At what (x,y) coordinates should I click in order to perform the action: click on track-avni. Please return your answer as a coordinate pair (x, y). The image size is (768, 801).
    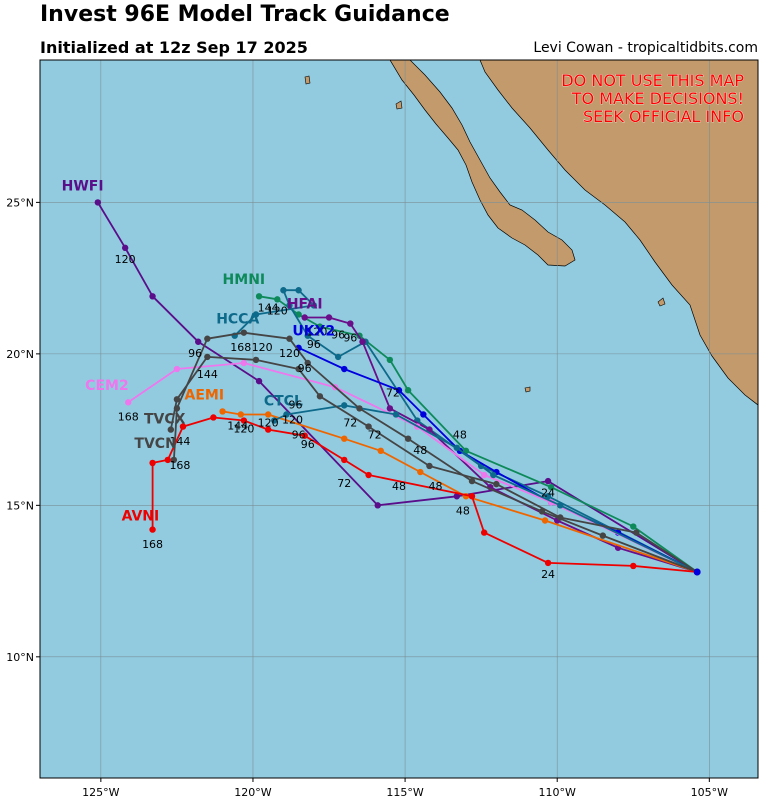
    Looking at the image, I should click on (425, 495).